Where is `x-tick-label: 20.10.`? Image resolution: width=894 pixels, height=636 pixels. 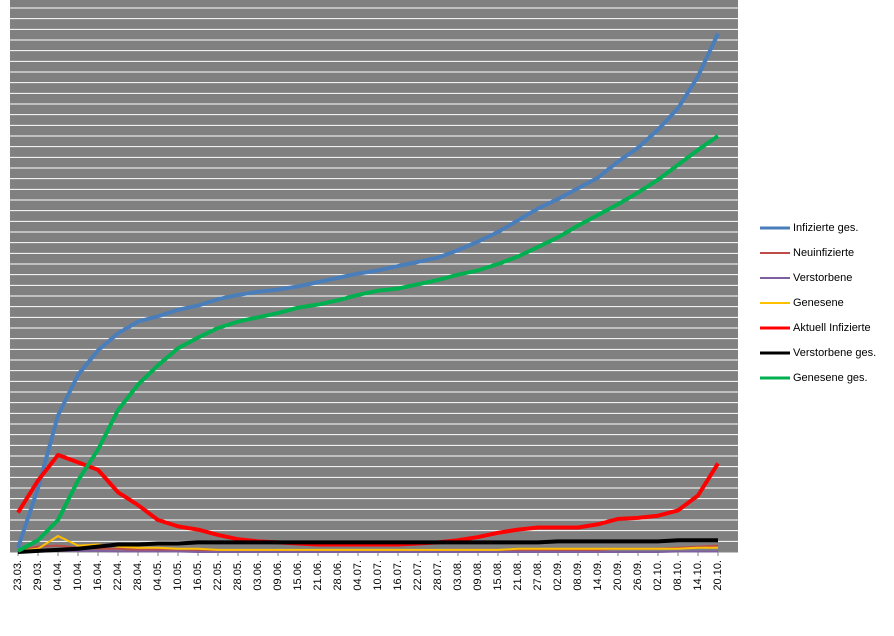 x-tick-label: 20.10. is located at coordinates (718, 575).